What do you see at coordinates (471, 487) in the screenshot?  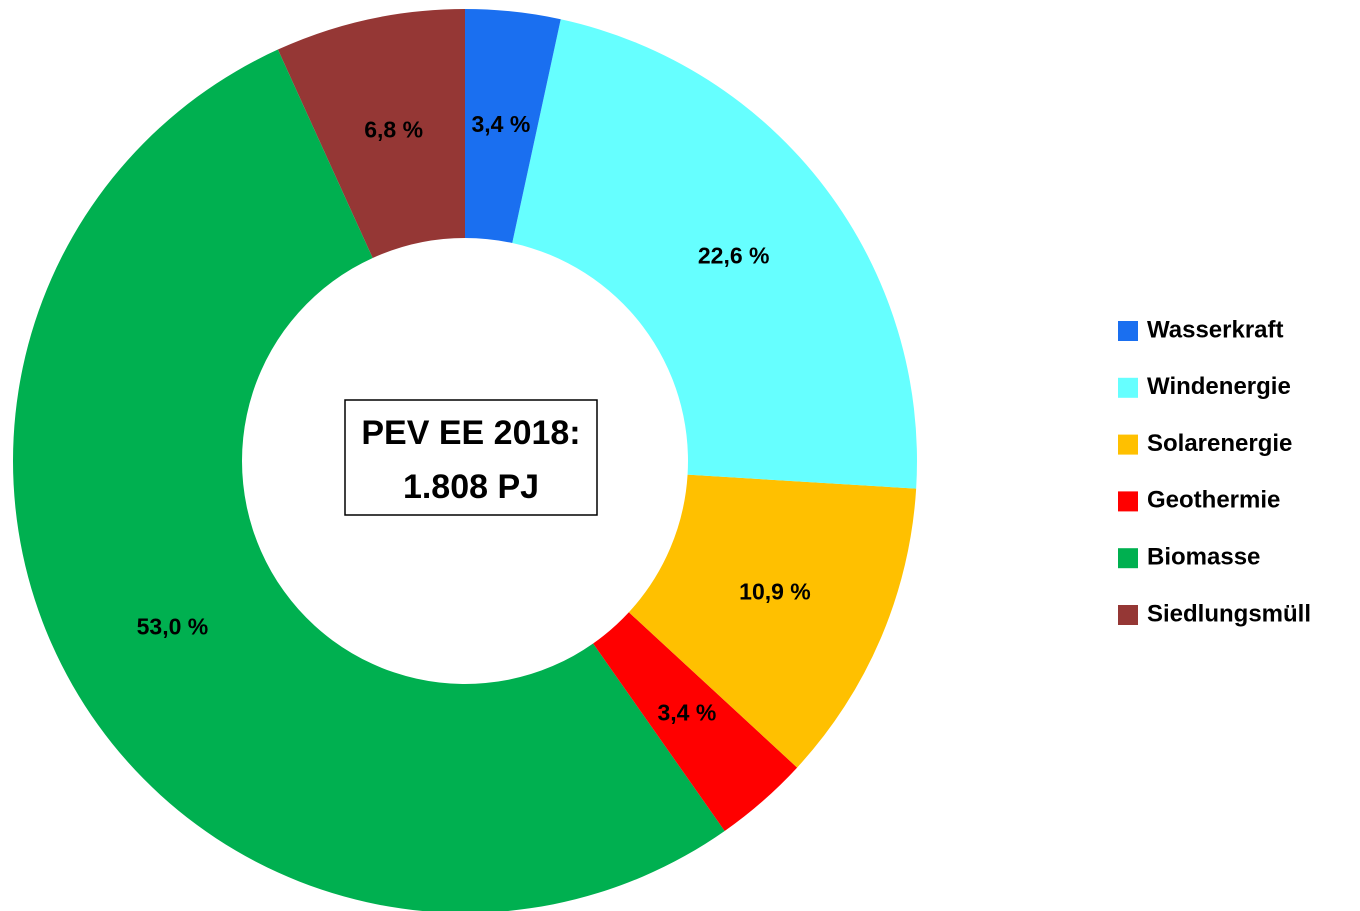 I see `center-label: 1.808 PJ` at bounding box center [471, 487].